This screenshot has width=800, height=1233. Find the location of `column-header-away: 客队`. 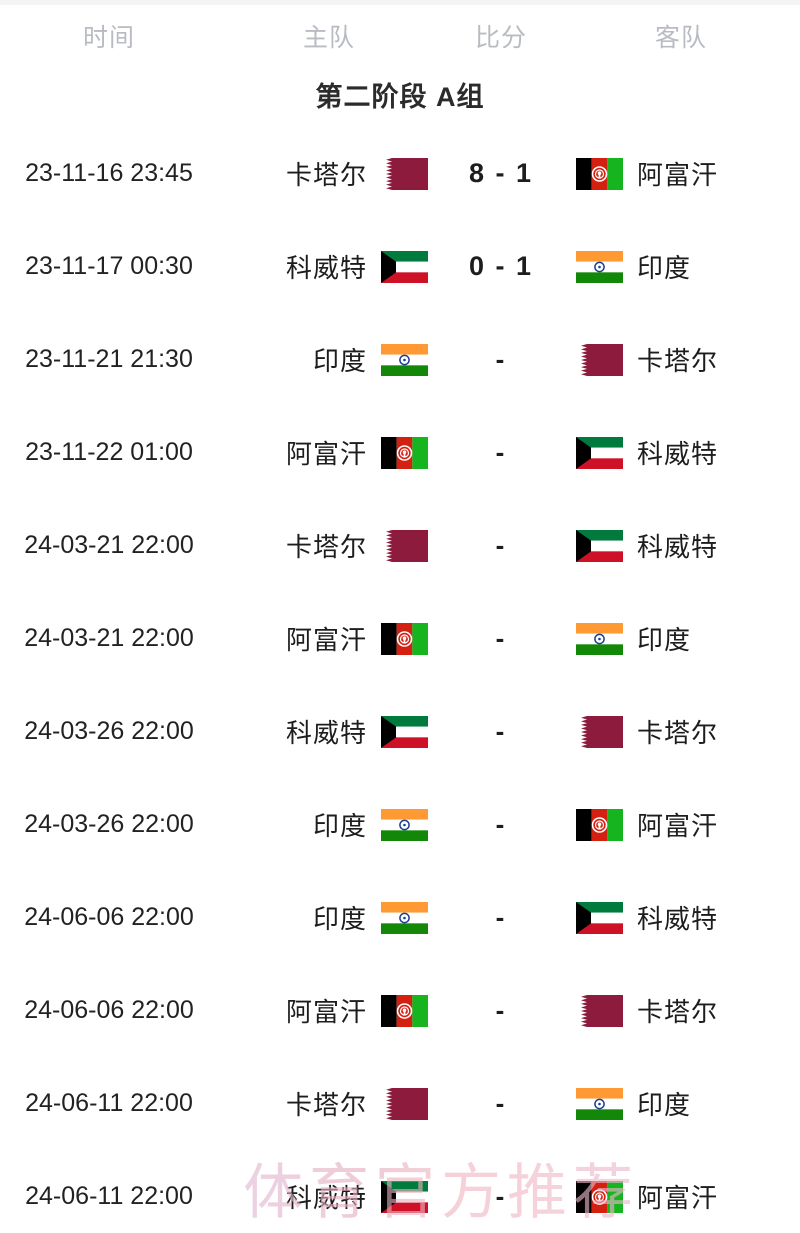

column-header-away: 客队 is located at coordinates (680, 38).